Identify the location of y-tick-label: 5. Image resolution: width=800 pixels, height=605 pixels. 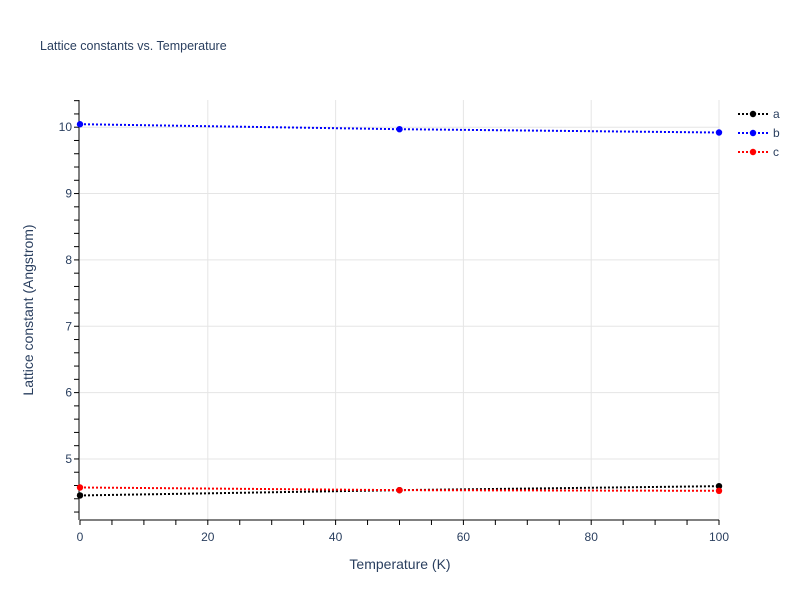
(68, 459).